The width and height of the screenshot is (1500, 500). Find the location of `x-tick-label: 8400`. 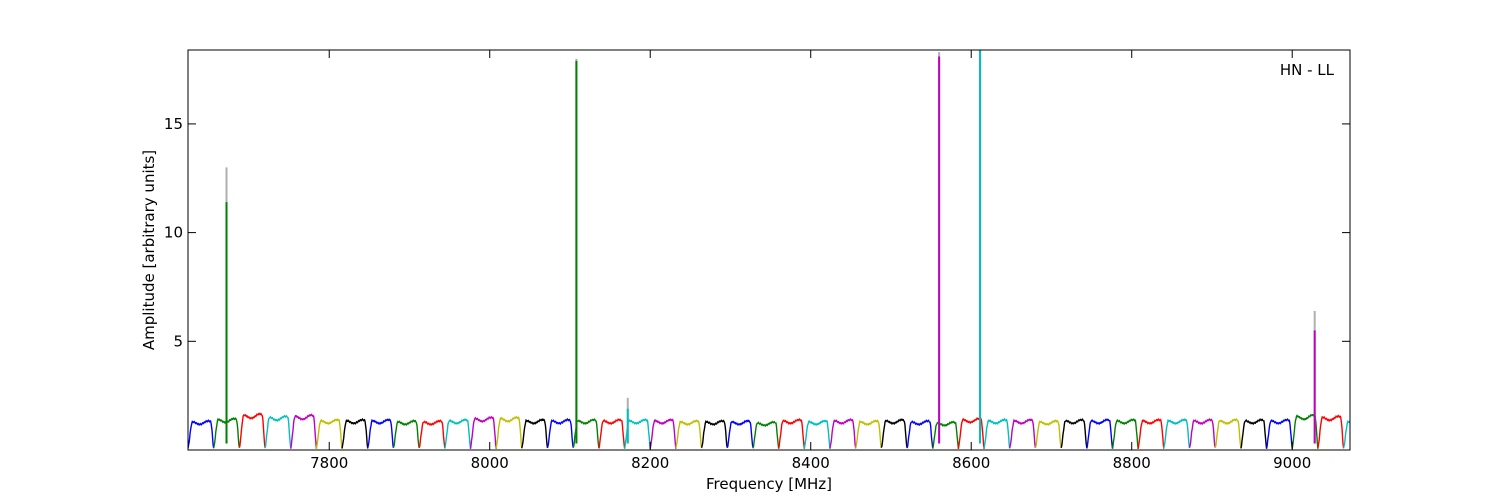

x-tick-label: 8400 is located at coordinates (811, 463).